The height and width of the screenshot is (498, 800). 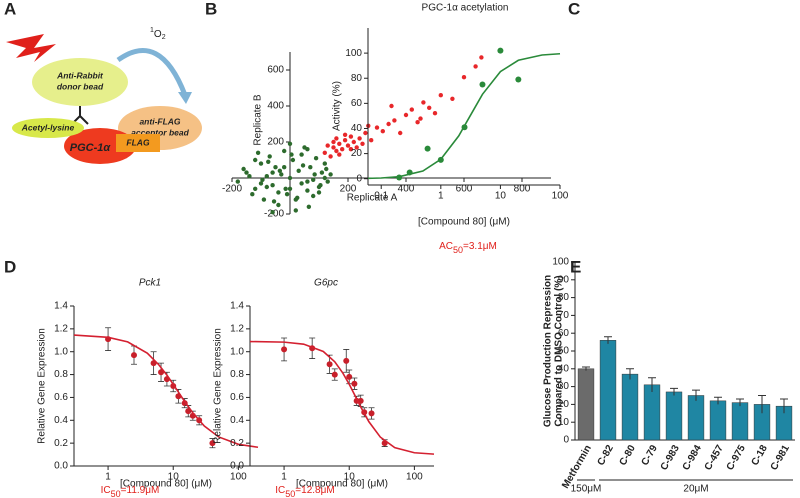 What do you see at coordinates (348, 189) in the screenshot?
I see `x-tick-label: 200` at bounding box center [348, 189].